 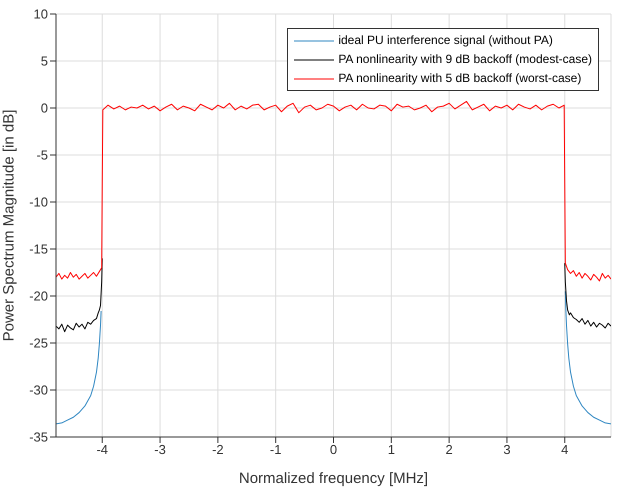 What do you see at coordinates (449, 450) in the screenshot?
I see `x-tick-label: 2` at bounding box center [449, 450].